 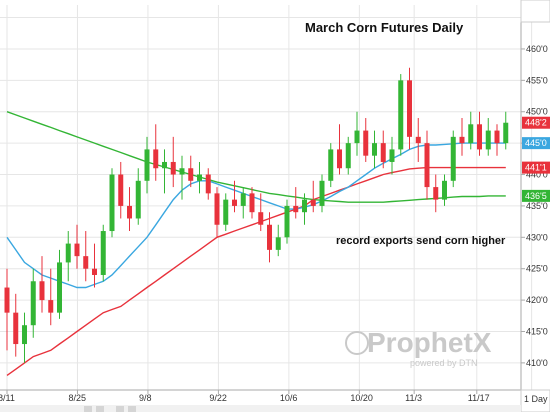 I want to click on date-tick-label: 8/11, so click(x=7, y=398).